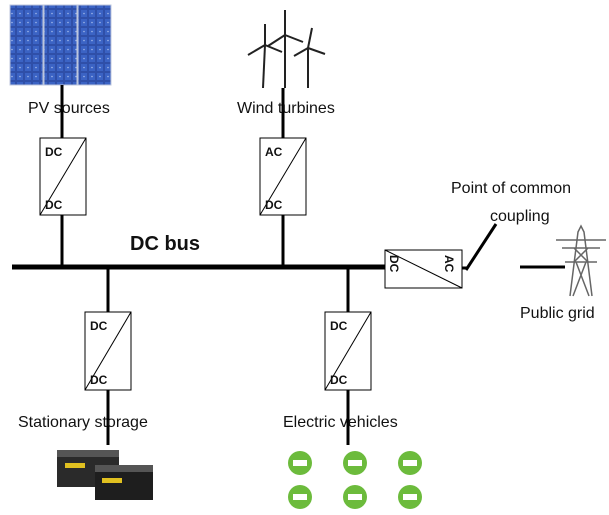  I want to click on converter-in: AC, so click(274, 152).